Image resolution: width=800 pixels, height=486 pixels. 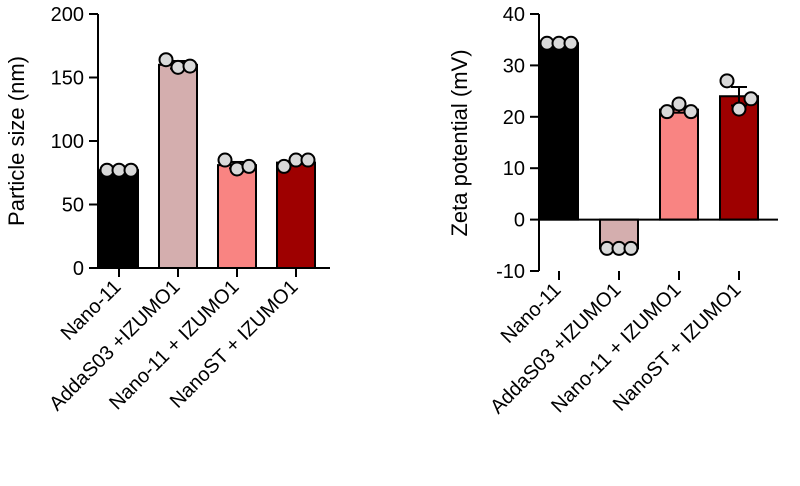 I want to click on zeta-y-tick-label-4: 30, so click(x=514, y=66).